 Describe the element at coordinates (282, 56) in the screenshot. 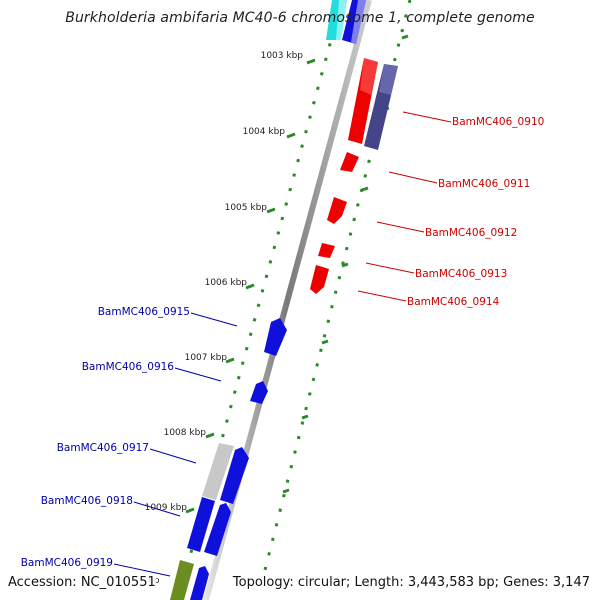

I see `tick-label-1003: 1003 kbp` at that location.